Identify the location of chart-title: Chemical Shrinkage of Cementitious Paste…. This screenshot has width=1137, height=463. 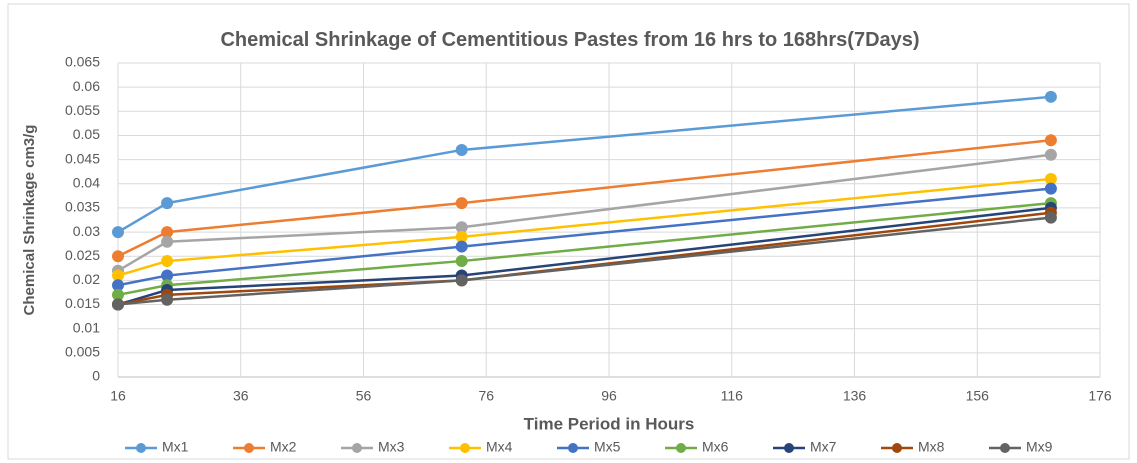
(570, 40).